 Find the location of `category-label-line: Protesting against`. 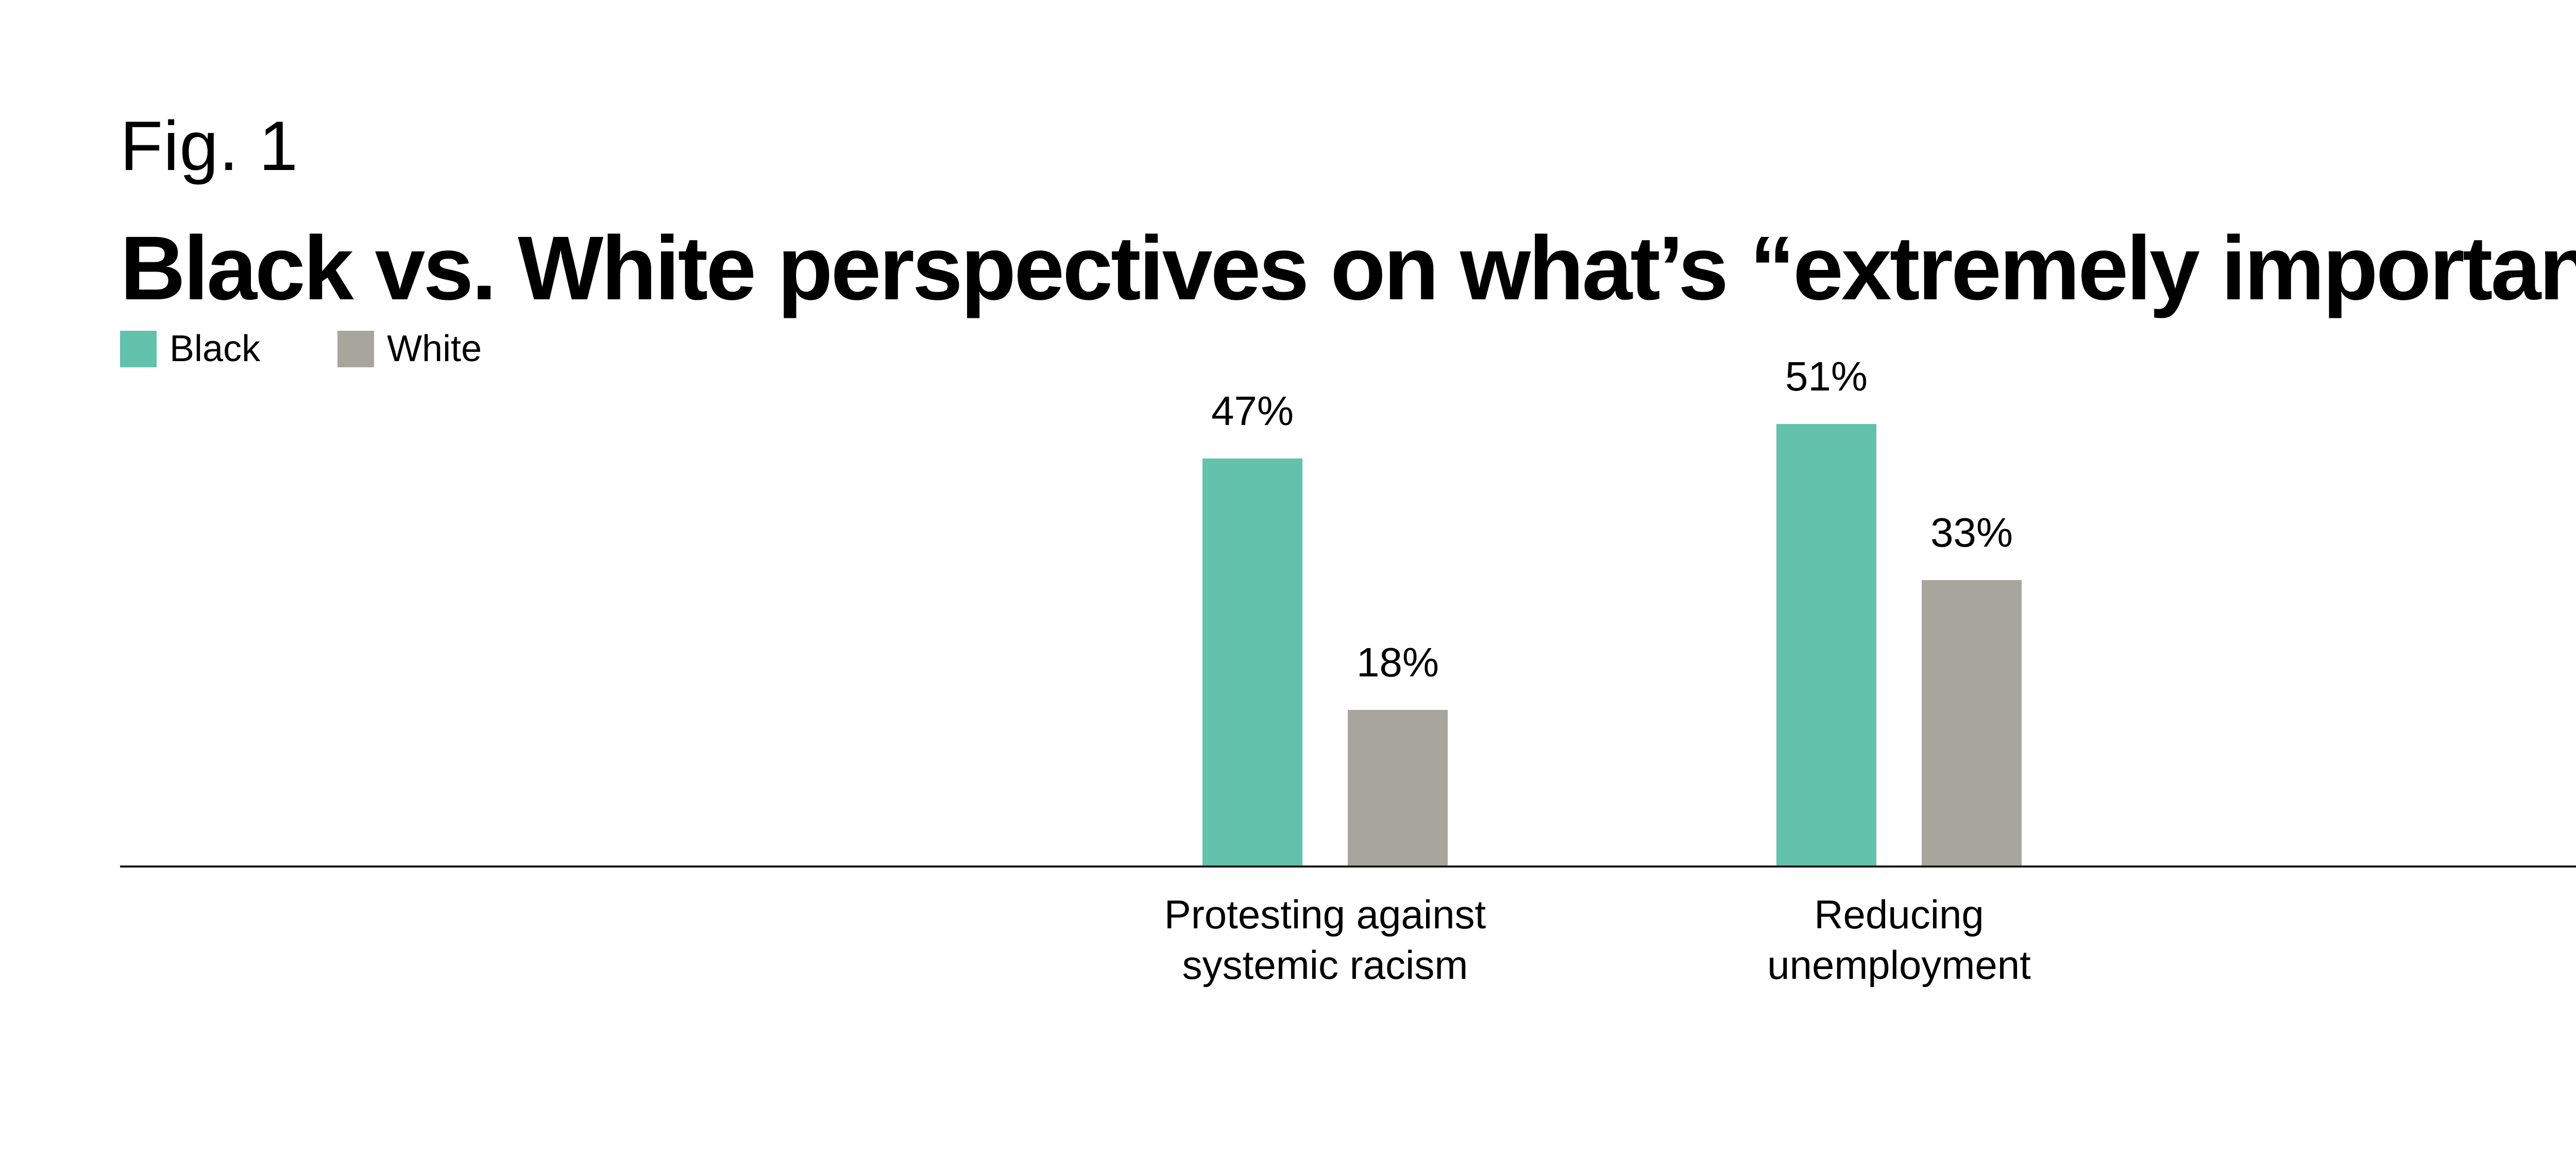

category-label-line: Protesting against is located at coordinates (1325, 914).